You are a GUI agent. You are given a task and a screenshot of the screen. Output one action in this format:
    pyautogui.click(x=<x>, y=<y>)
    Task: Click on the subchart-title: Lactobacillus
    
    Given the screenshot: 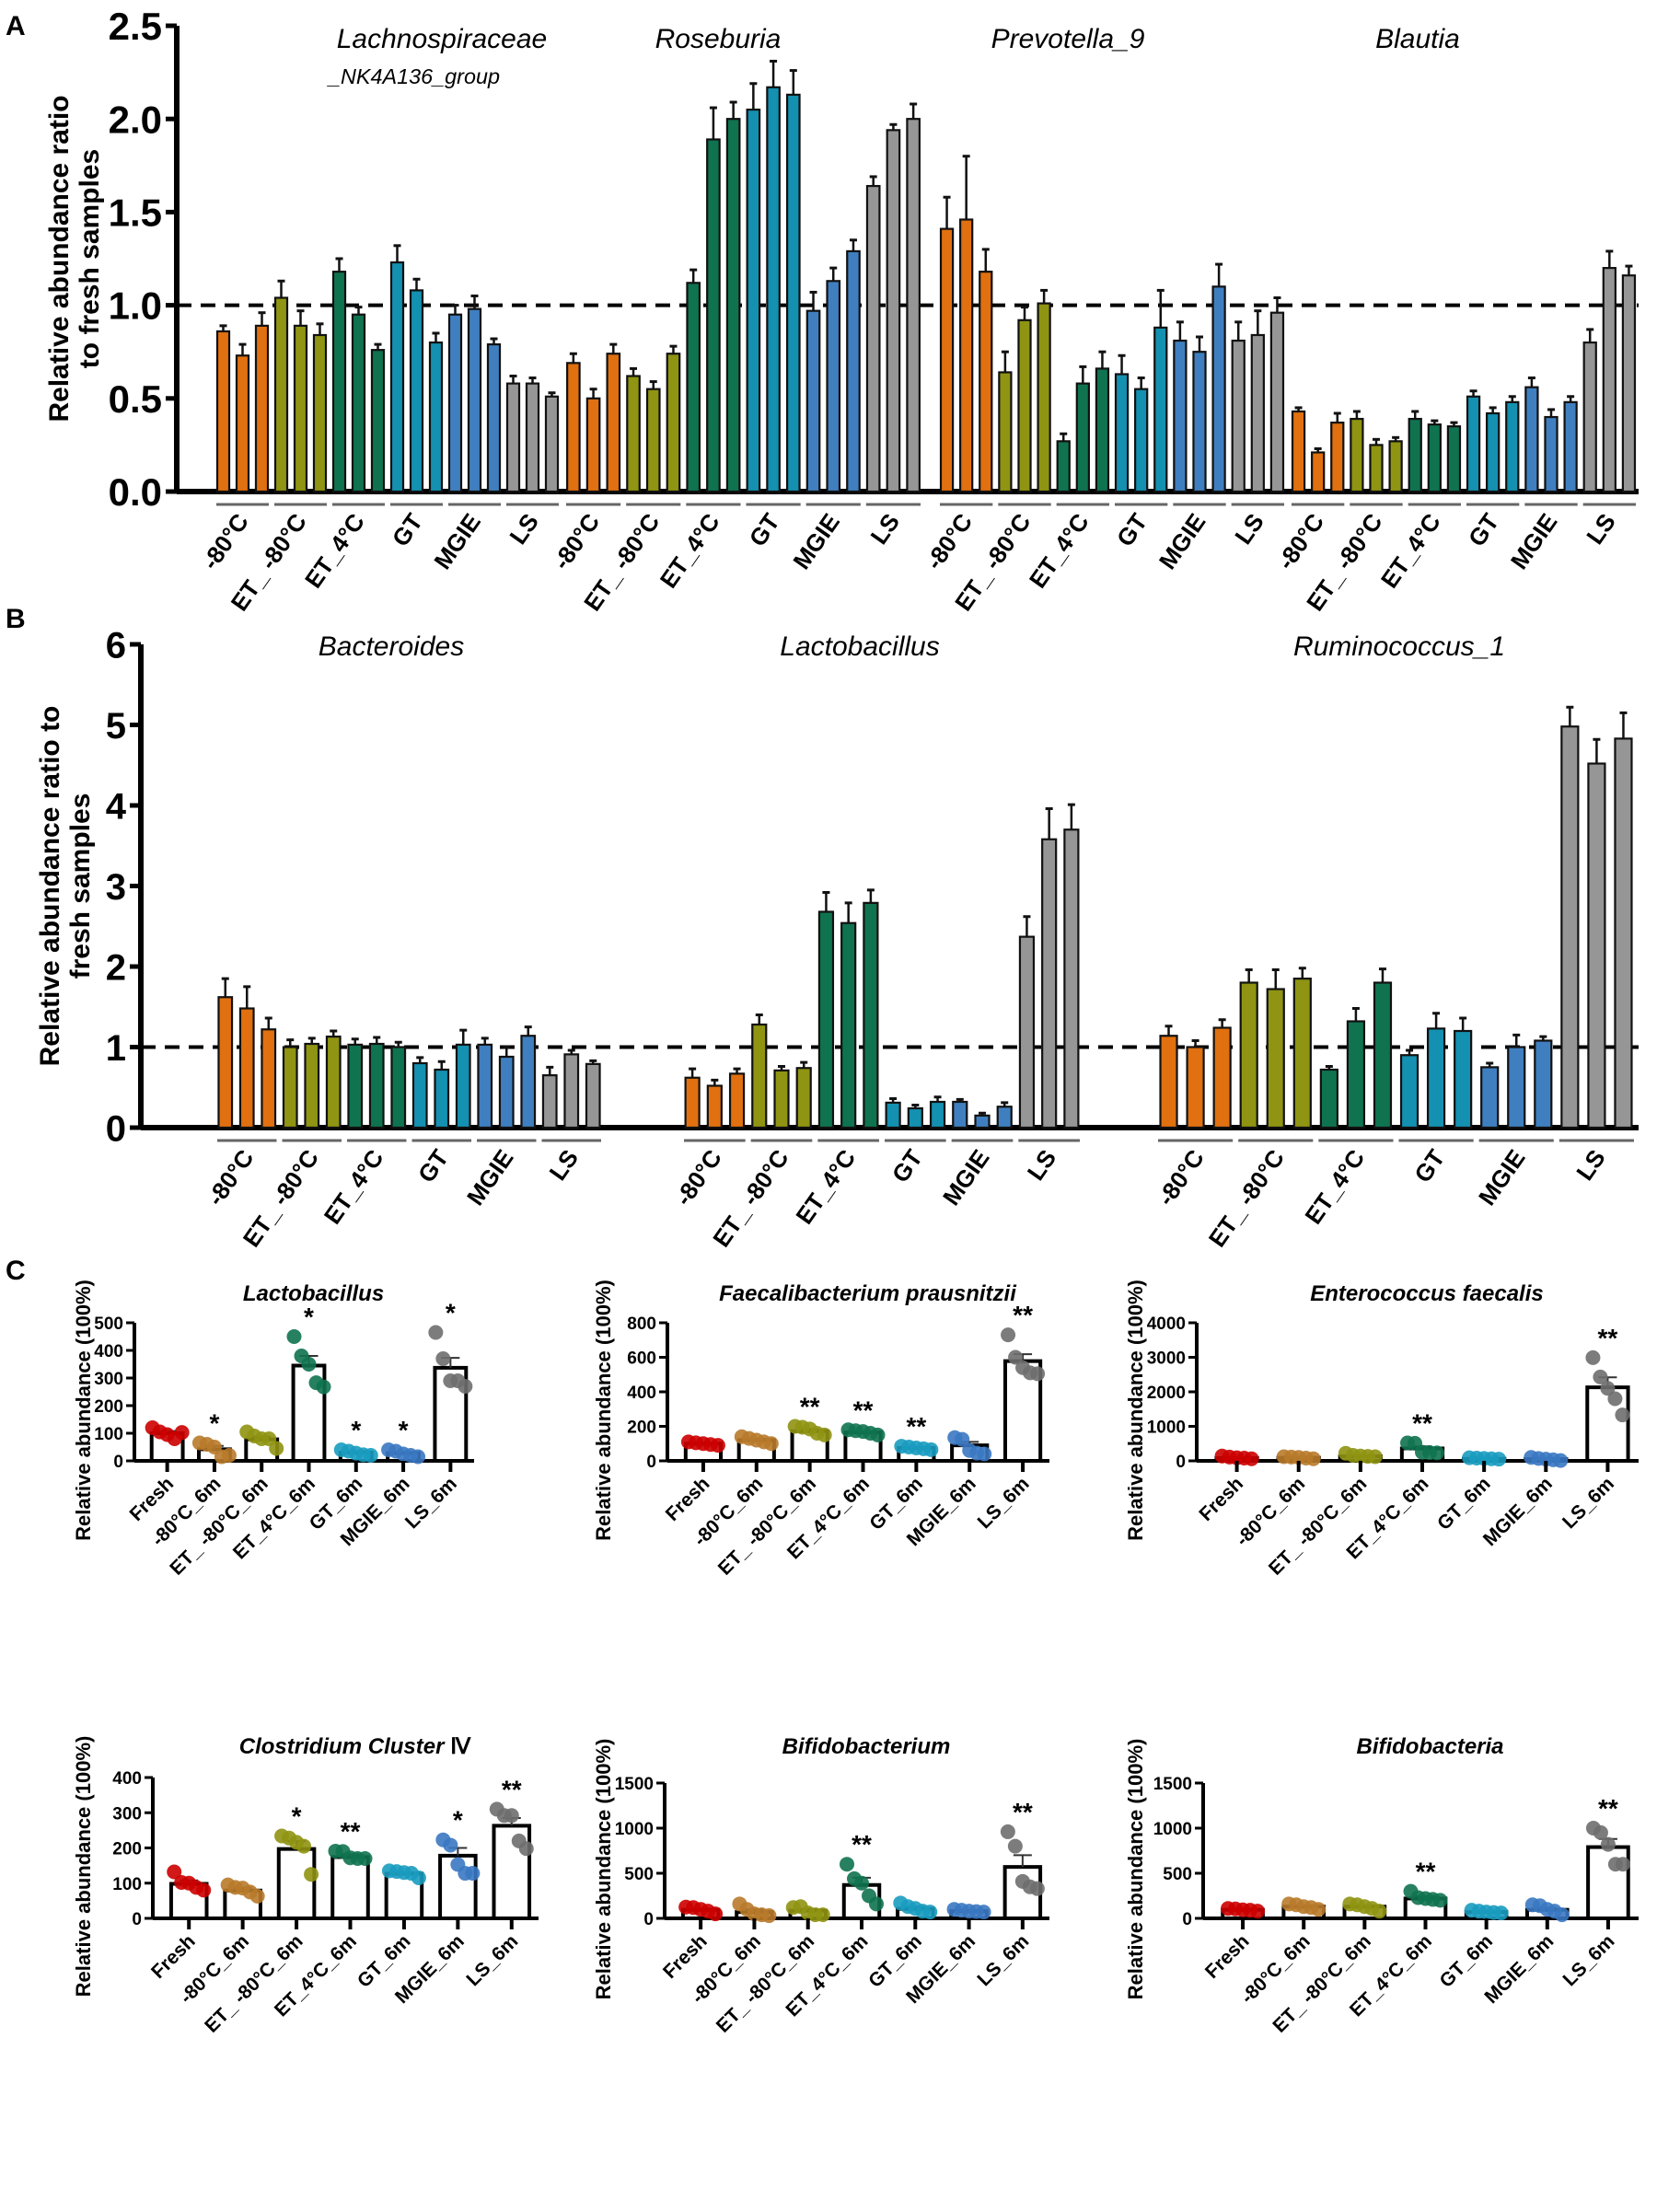 What is the action you would take?
    pyautogui.click(x=313, y=1293)
    